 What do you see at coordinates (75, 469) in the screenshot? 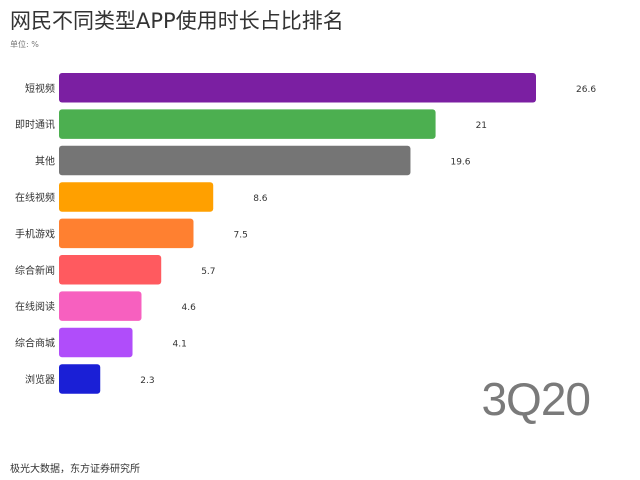
I see `source-note: 极光大数据，东方证券研究所` at bounding box center [75, 469].